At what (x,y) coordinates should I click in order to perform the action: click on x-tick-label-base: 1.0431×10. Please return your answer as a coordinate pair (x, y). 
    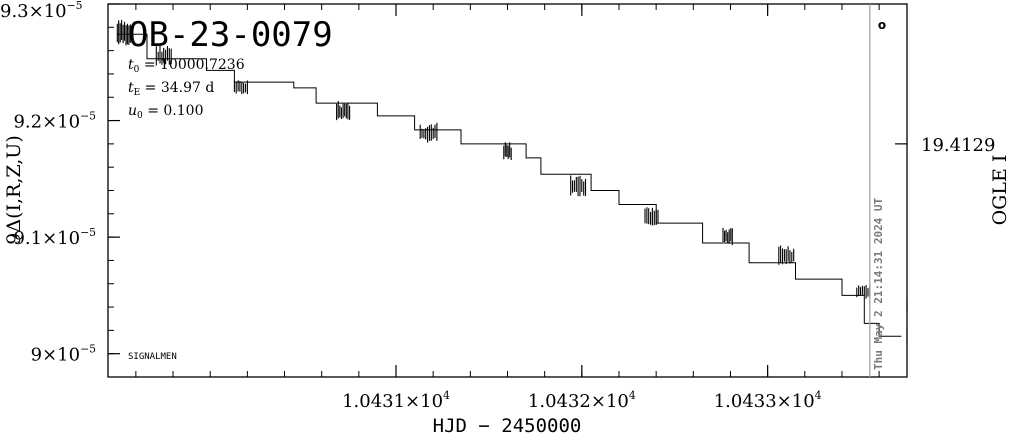
    Looking at the image, I should click on (392, 401).